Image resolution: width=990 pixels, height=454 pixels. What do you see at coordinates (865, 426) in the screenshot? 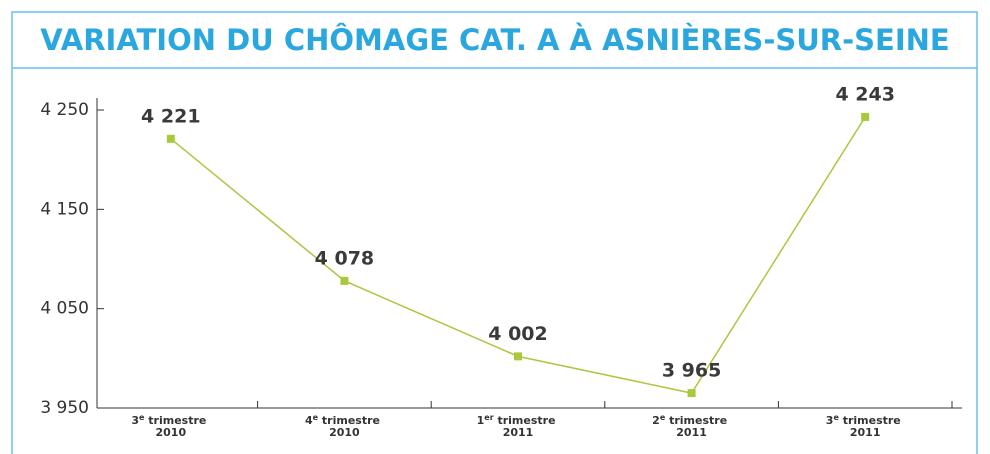
I see `x-tick-label: 3e trimestre 2011` at bounding box center [865, 426].